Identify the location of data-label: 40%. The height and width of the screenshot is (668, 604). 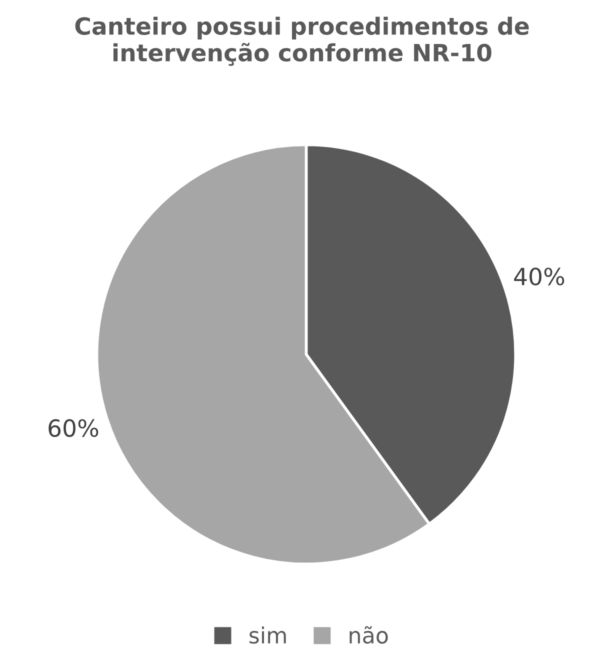
(539, 277).